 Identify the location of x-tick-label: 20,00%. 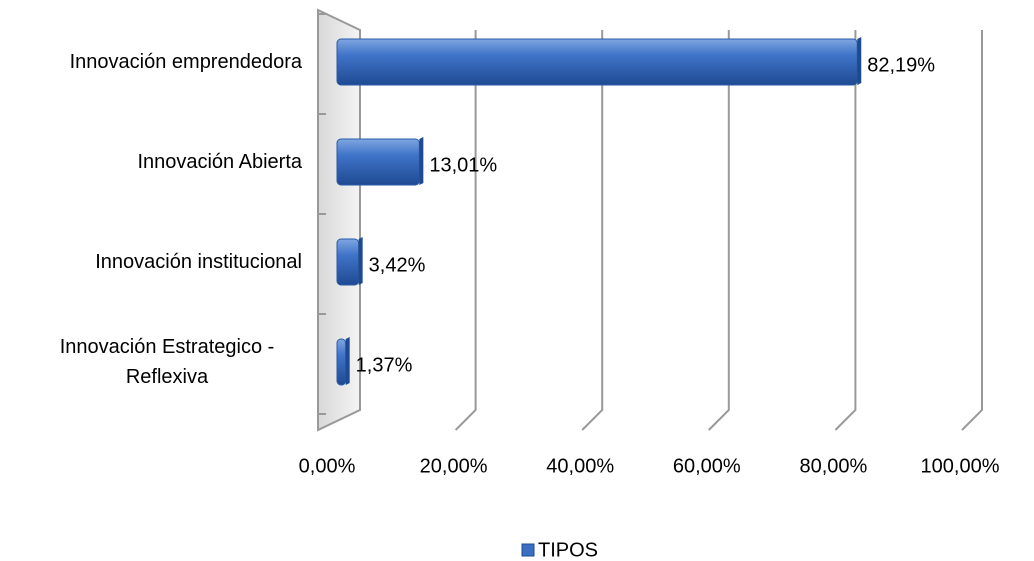
(454, 466).